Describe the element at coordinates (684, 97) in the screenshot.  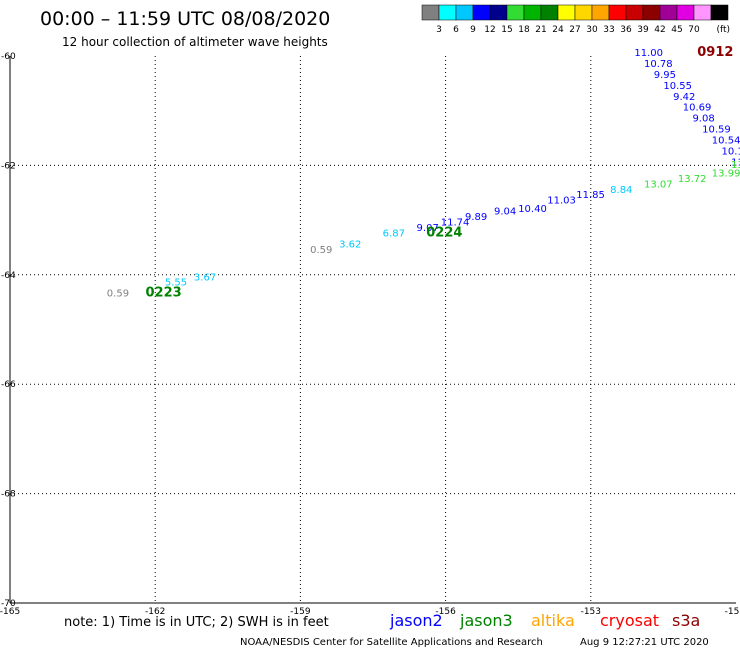
I see `wave-height-label: 9.42` at that location.